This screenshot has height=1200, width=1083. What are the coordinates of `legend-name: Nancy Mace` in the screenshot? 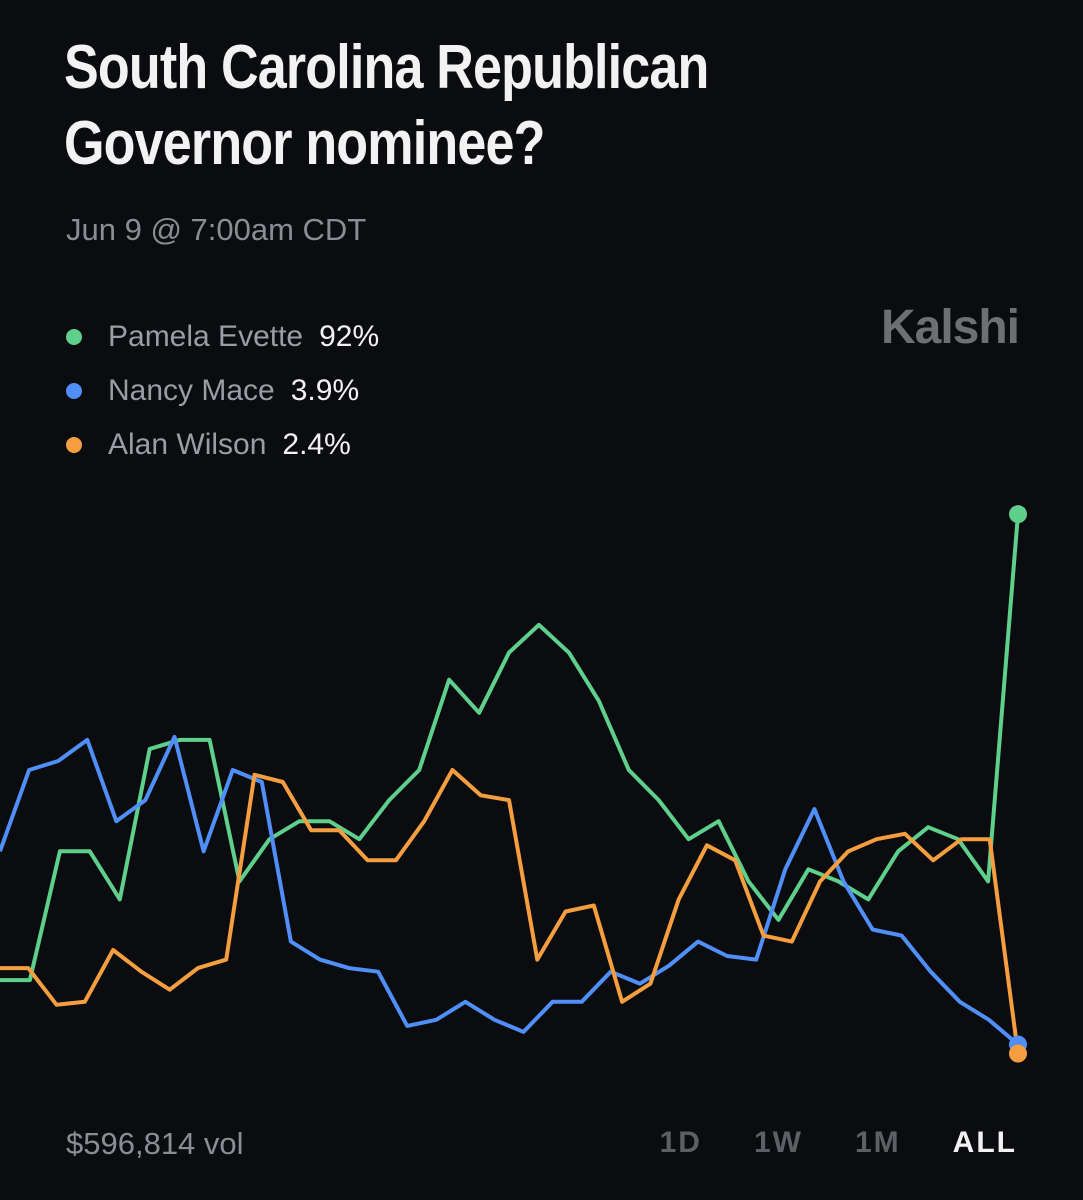 It's located at (191, 390).